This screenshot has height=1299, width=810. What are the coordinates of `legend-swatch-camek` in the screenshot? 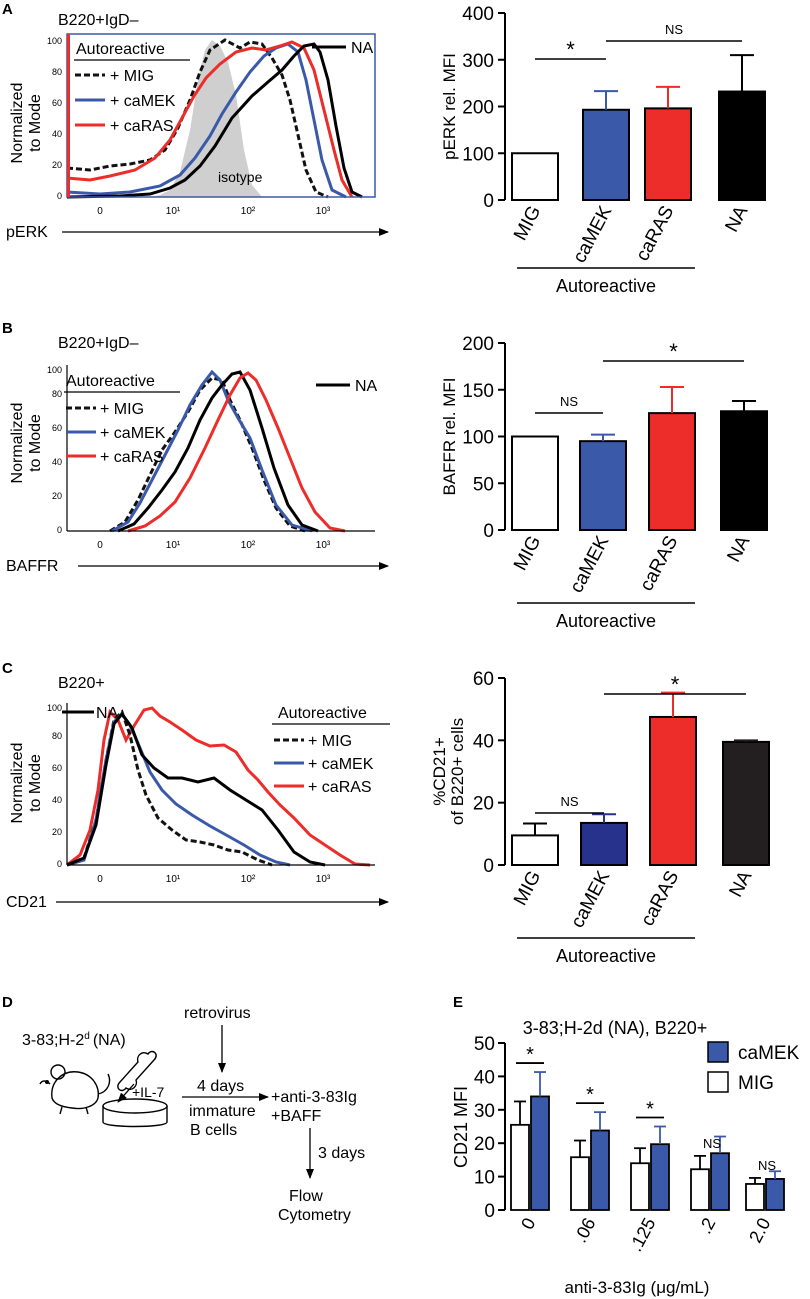 It's located at (718, 1052).